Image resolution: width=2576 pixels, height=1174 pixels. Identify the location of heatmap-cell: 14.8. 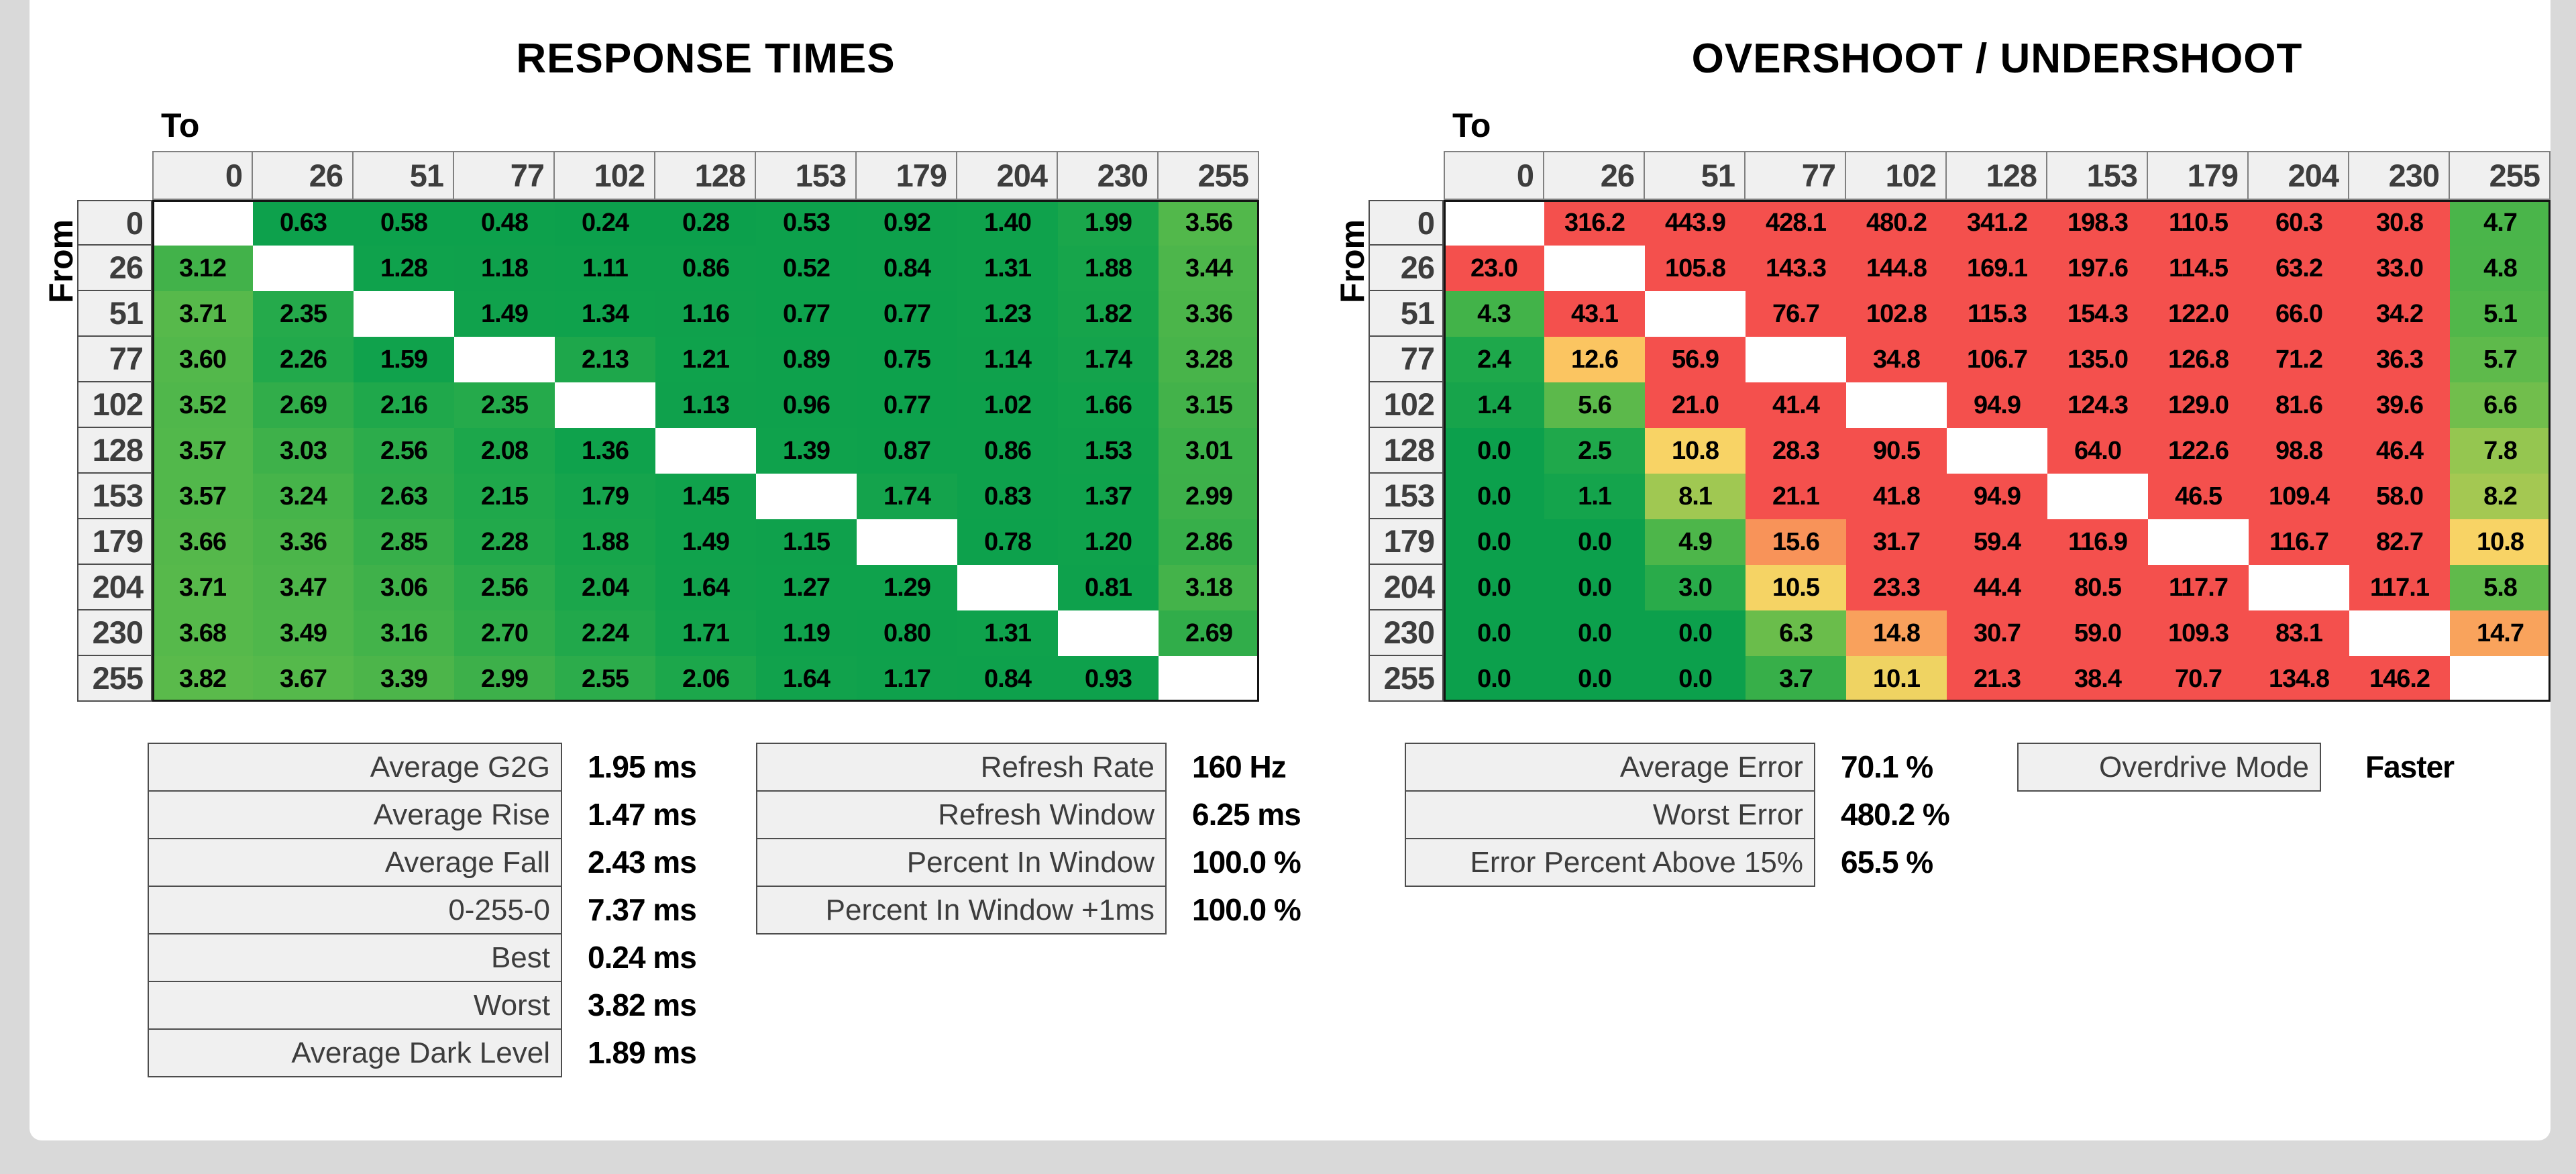
(1896, 633).